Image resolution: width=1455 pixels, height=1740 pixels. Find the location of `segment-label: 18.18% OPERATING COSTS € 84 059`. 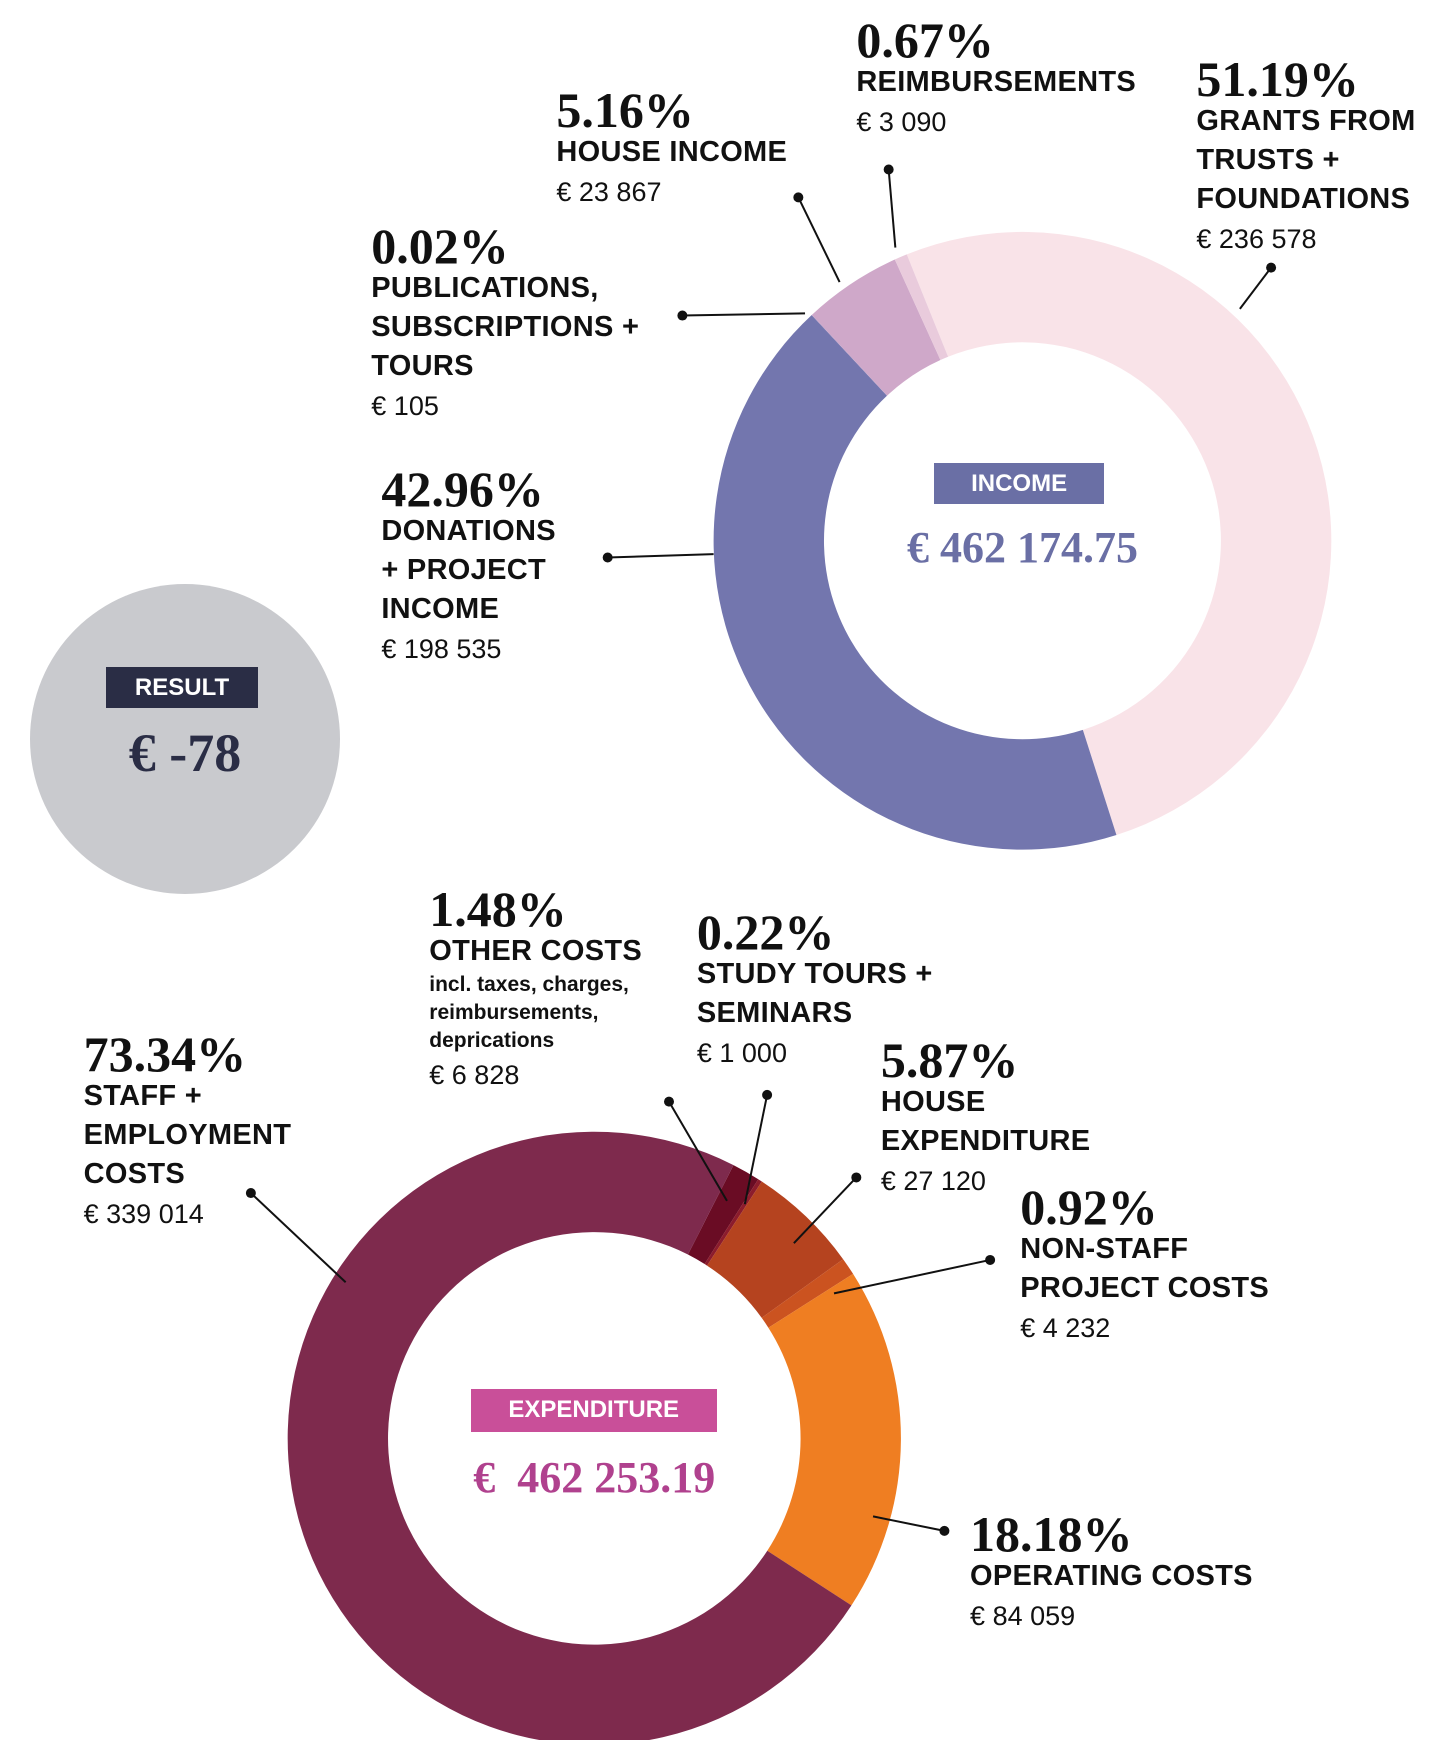

segment-label: 18.18% OPERATING COSTS € 84 059 is located at coordinates (1111, 1570).